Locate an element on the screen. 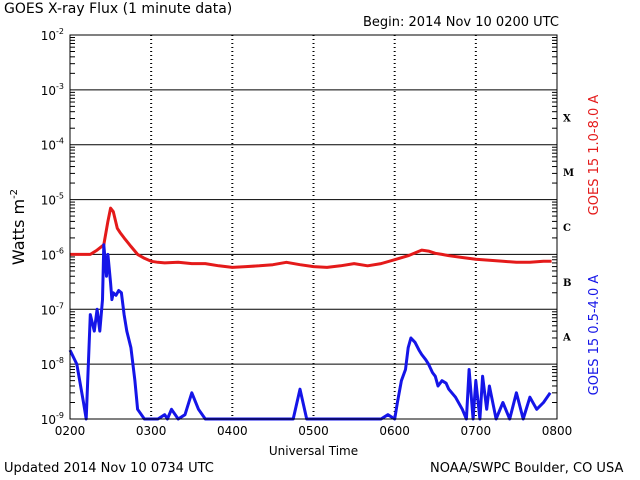  x-tick-label: 0500 is located at coordinates (313, 431).